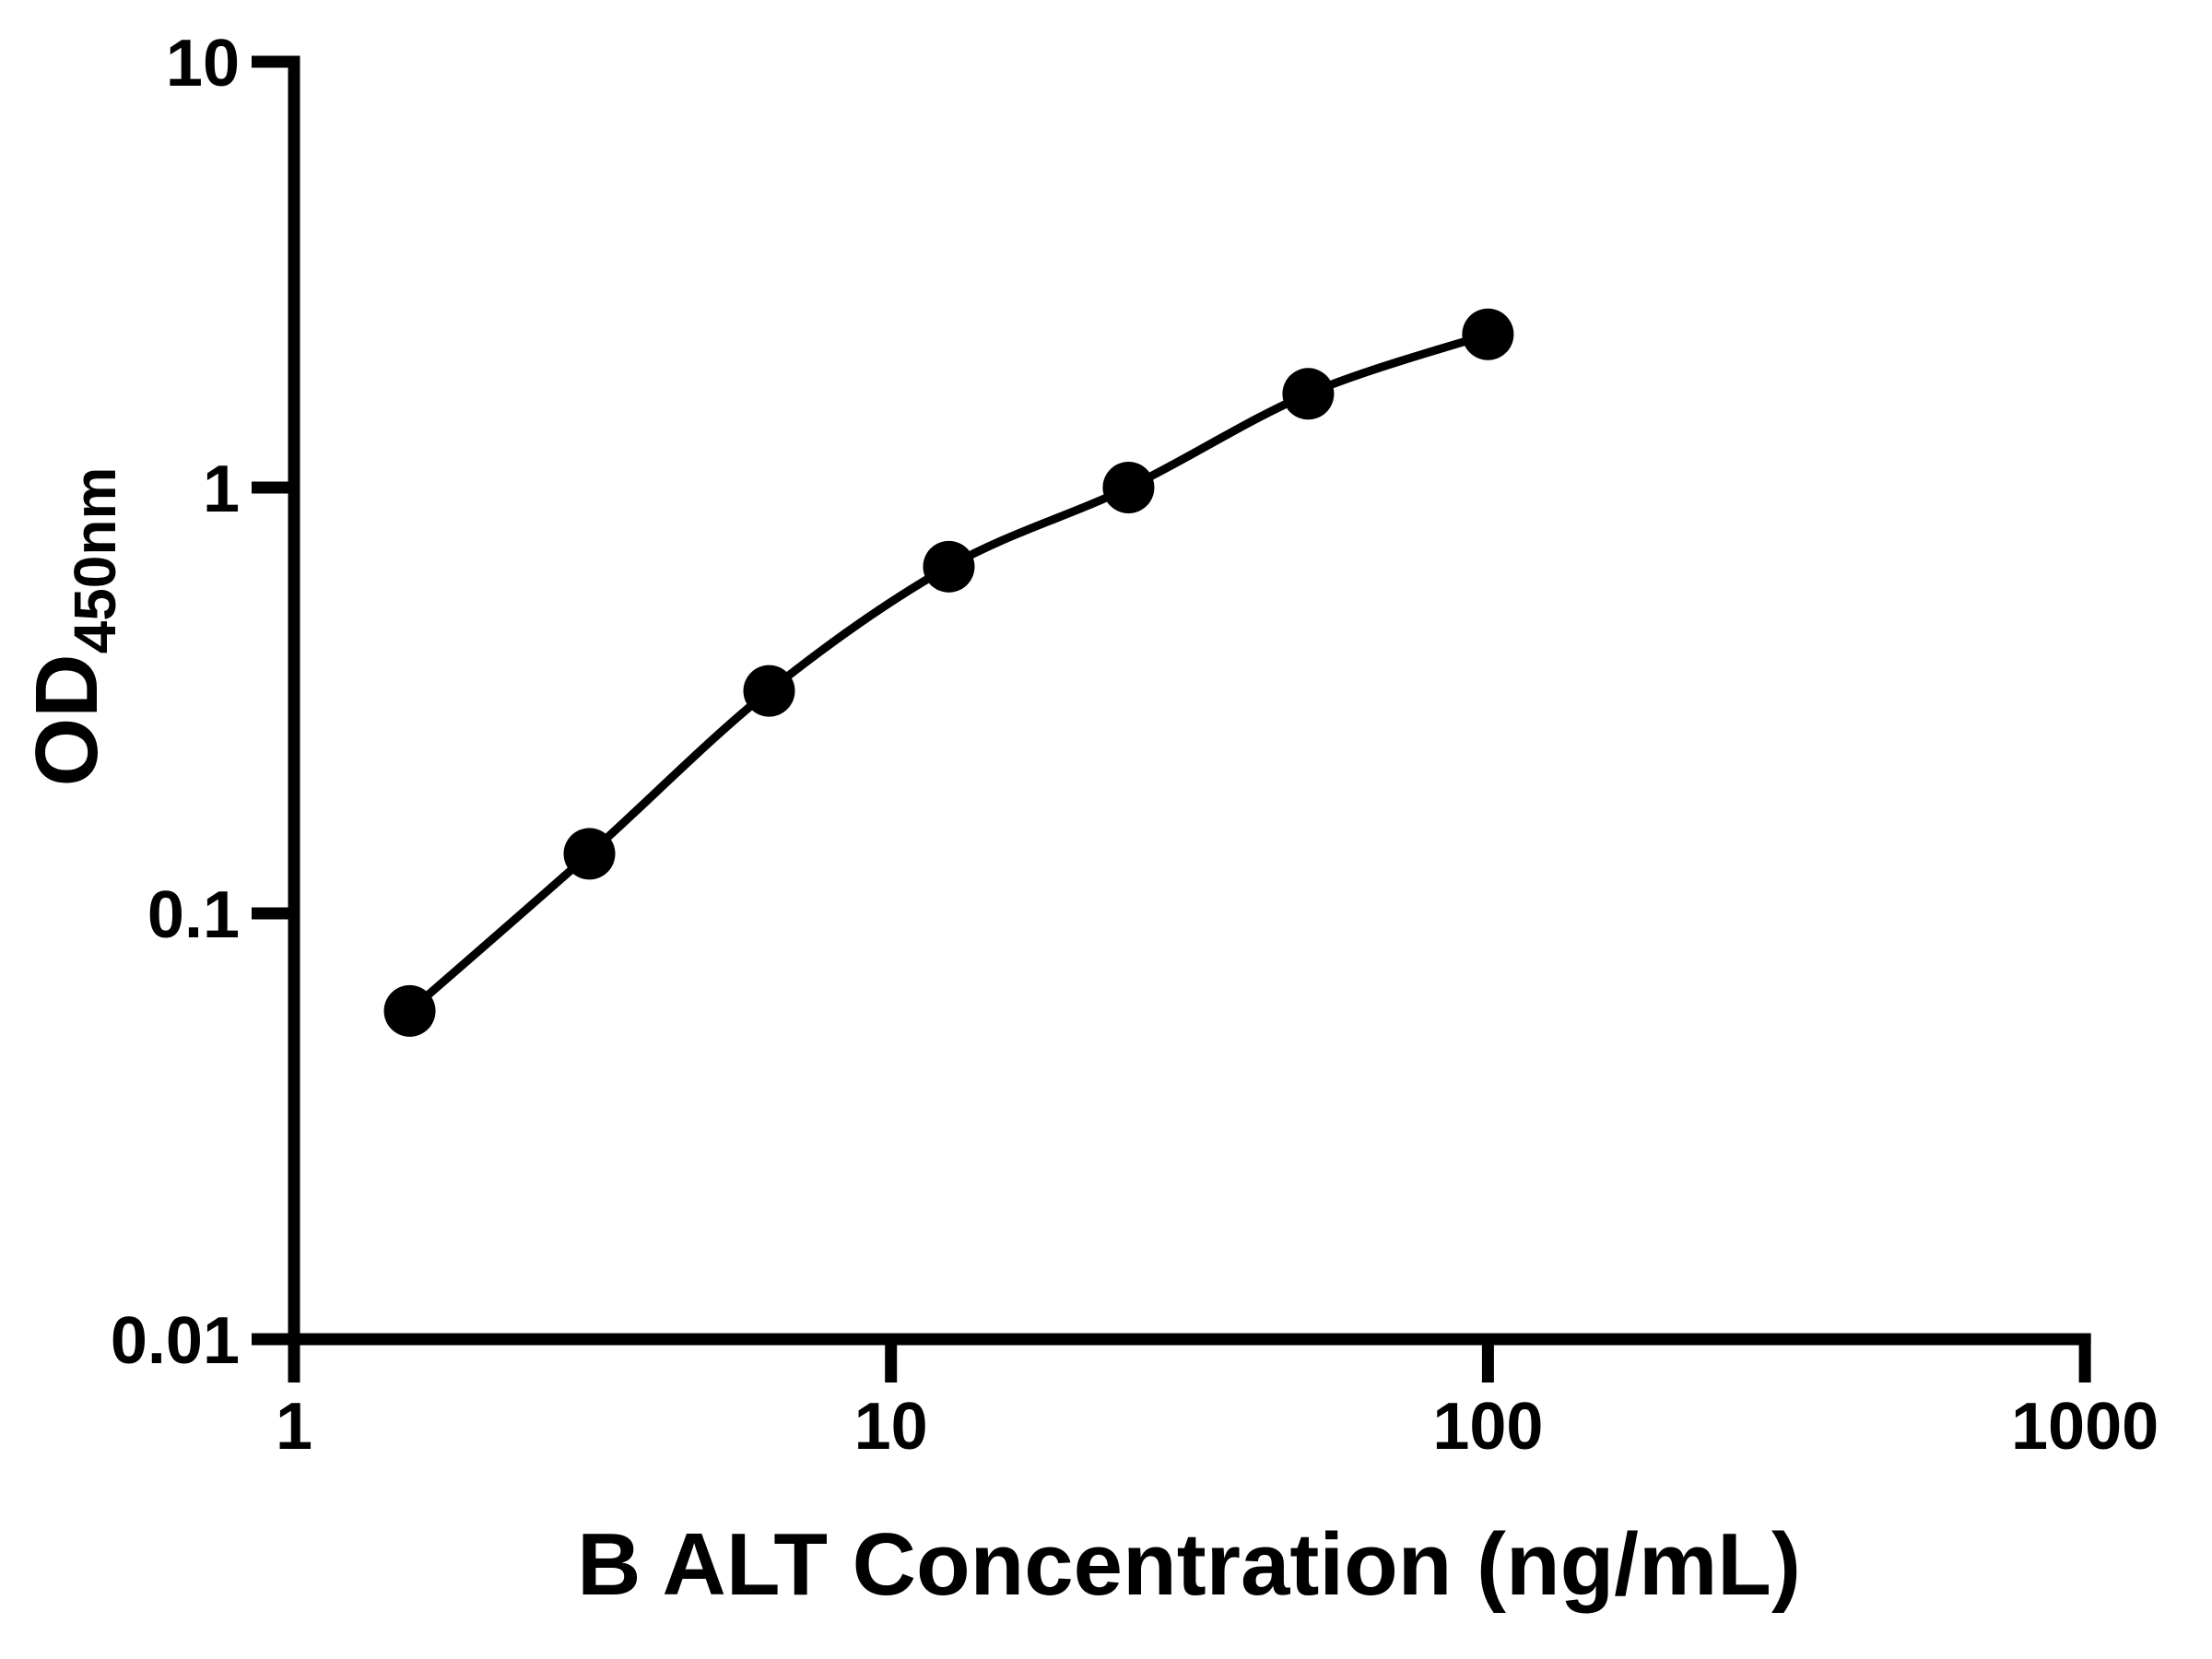 This screenshot has height=1659, width=2212. What do you see at coordinates (175, 1341) in the screenshot?
I see `y-tick-label: 0.01` at bounding box center [175, 1341].